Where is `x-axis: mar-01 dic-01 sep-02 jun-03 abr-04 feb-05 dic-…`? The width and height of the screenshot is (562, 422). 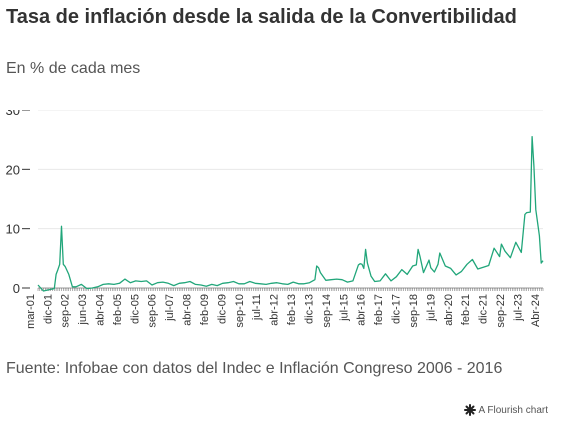 x-axis: mar-01 dic-01 sep-02 jun-03 abr-04 feb-05 dic-… is located at coordinates (284, 308).